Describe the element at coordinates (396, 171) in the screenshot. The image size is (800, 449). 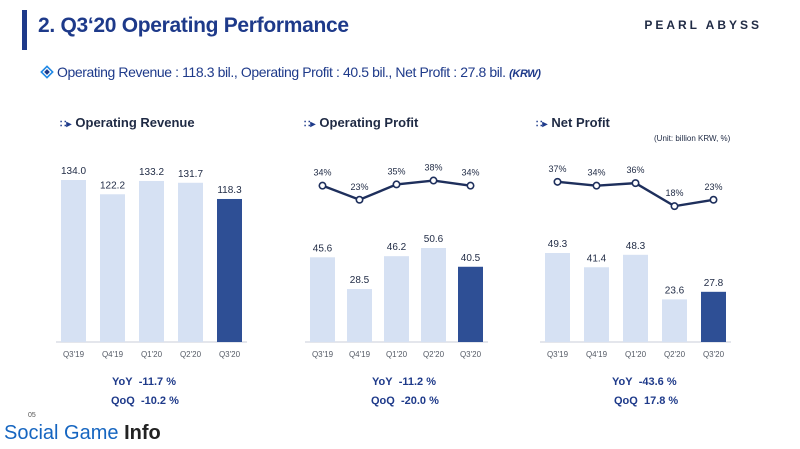
I see `margin-label: 35%` at that location.